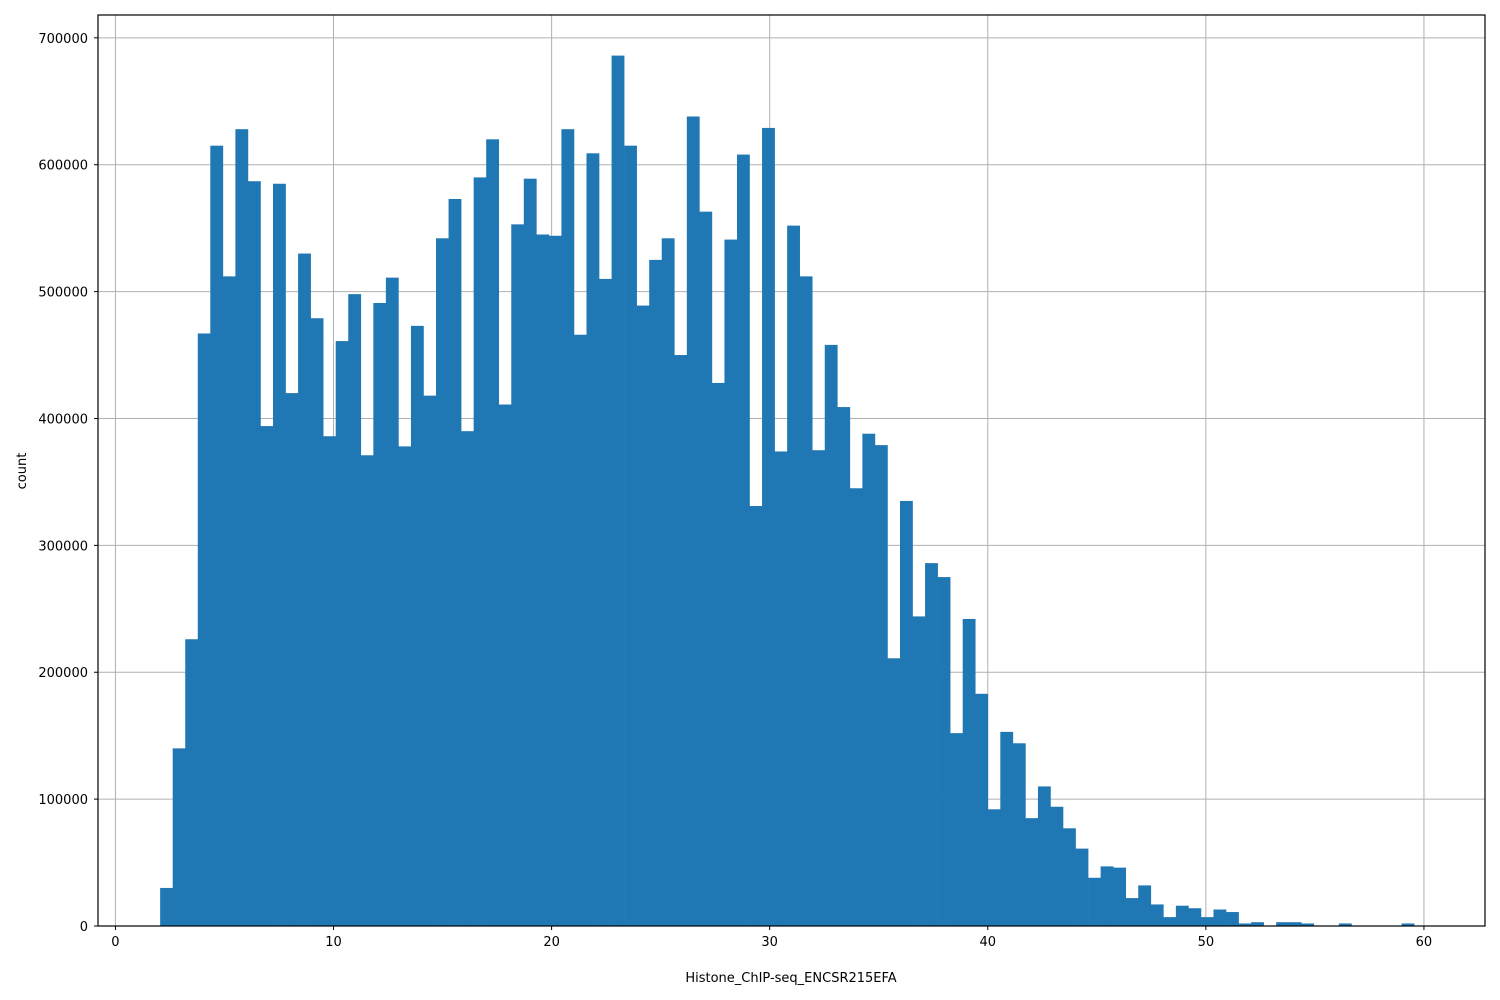  Describe the element at coordinates (769, 942) in the screenshot. I see `x-tick-label: 30` at that location.